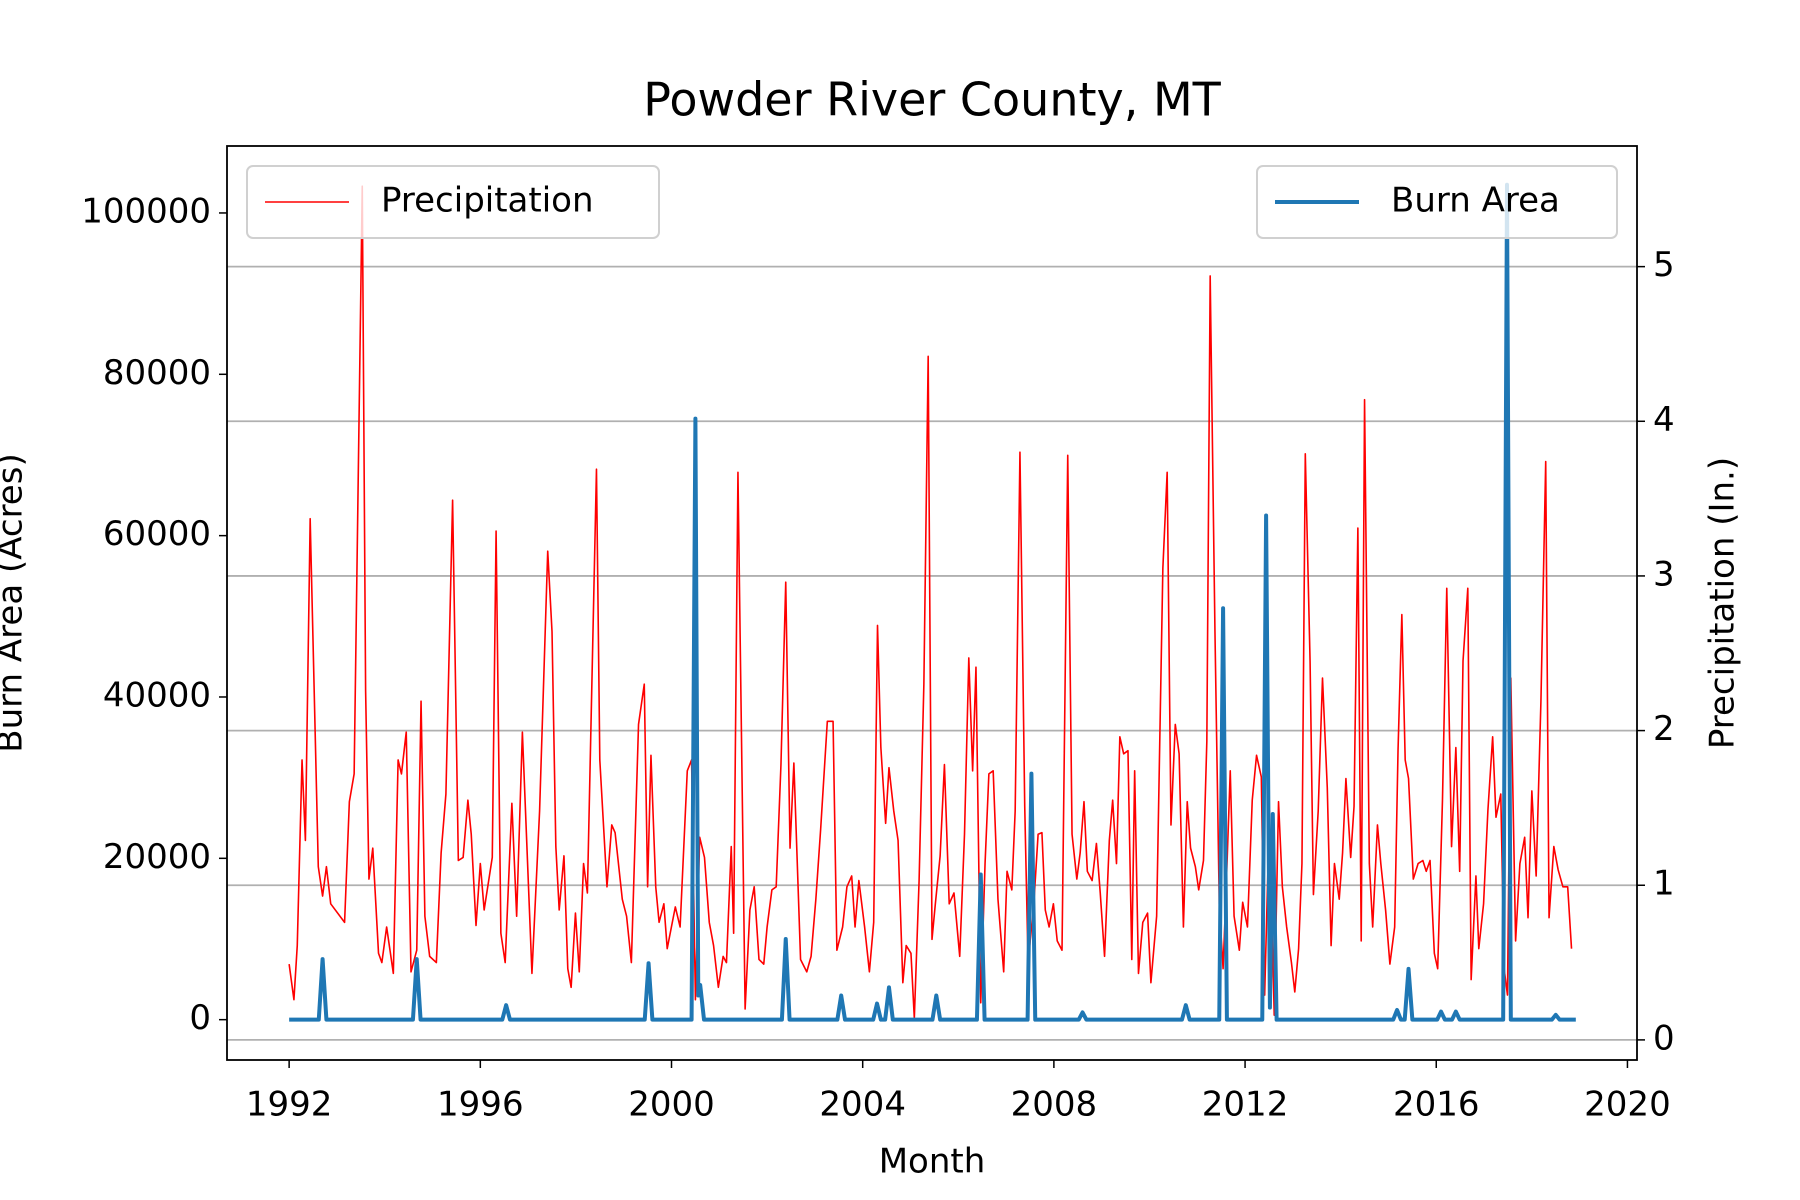  Describe the element at coordinates (1664, 420) in the screenshot. I see `y2-tick-label: 4` at that location.